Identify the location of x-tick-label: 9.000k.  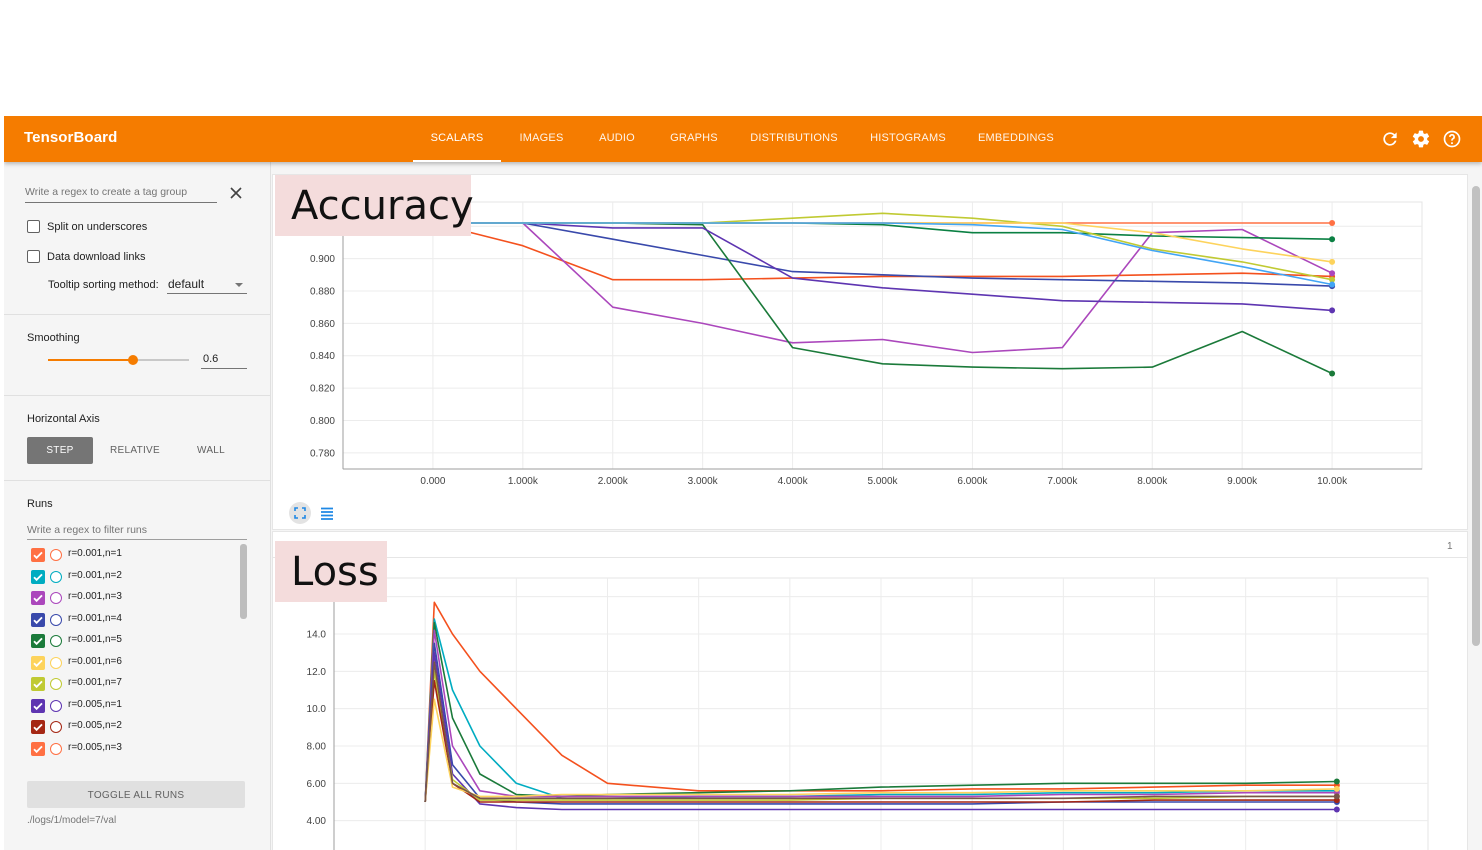
(1242, 481).